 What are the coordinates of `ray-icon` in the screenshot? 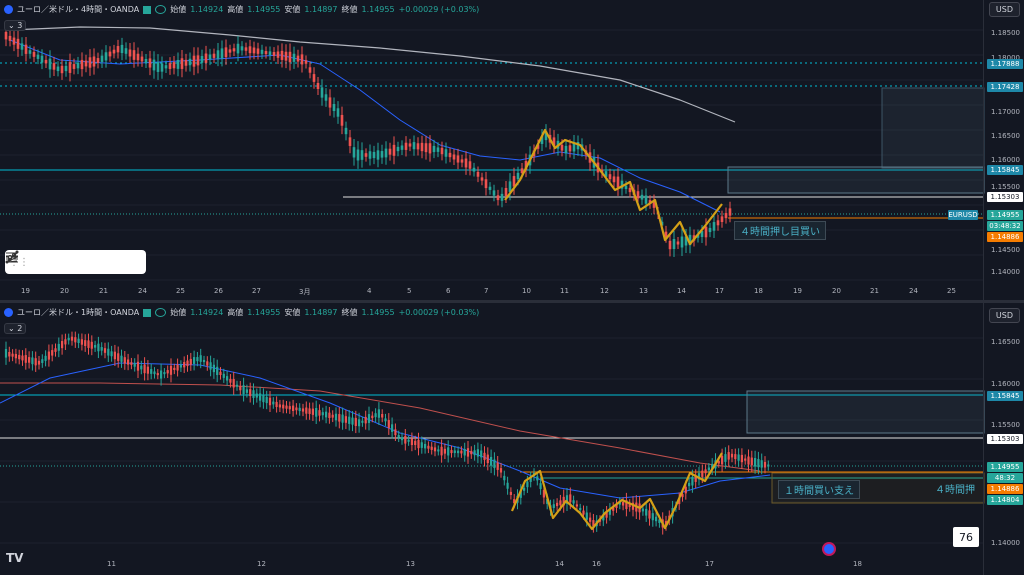 It's located at (39, 260).